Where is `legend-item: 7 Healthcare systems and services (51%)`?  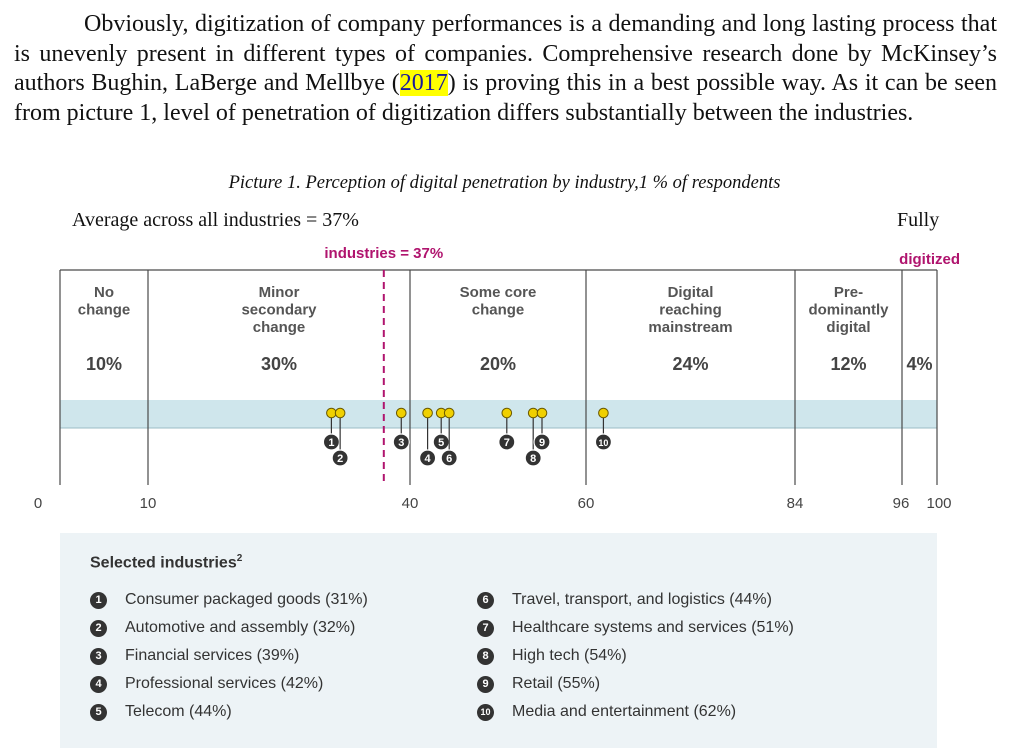
legend-item: 7 Healthcare systems and services (51%) is located at coordinates (635, 628).